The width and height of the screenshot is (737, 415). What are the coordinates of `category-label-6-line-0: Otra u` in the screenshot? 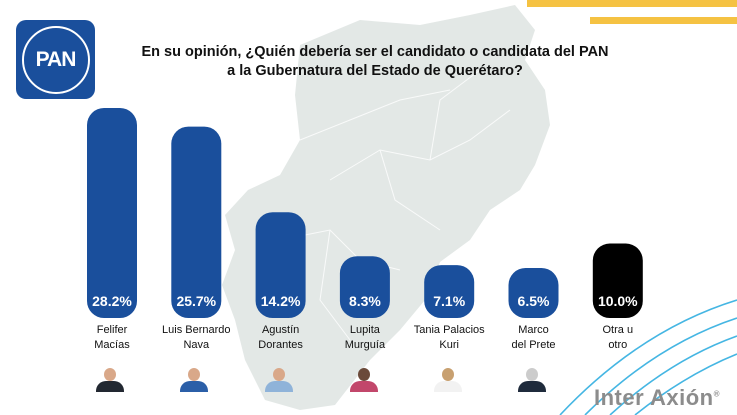 It's located at (618, 330).